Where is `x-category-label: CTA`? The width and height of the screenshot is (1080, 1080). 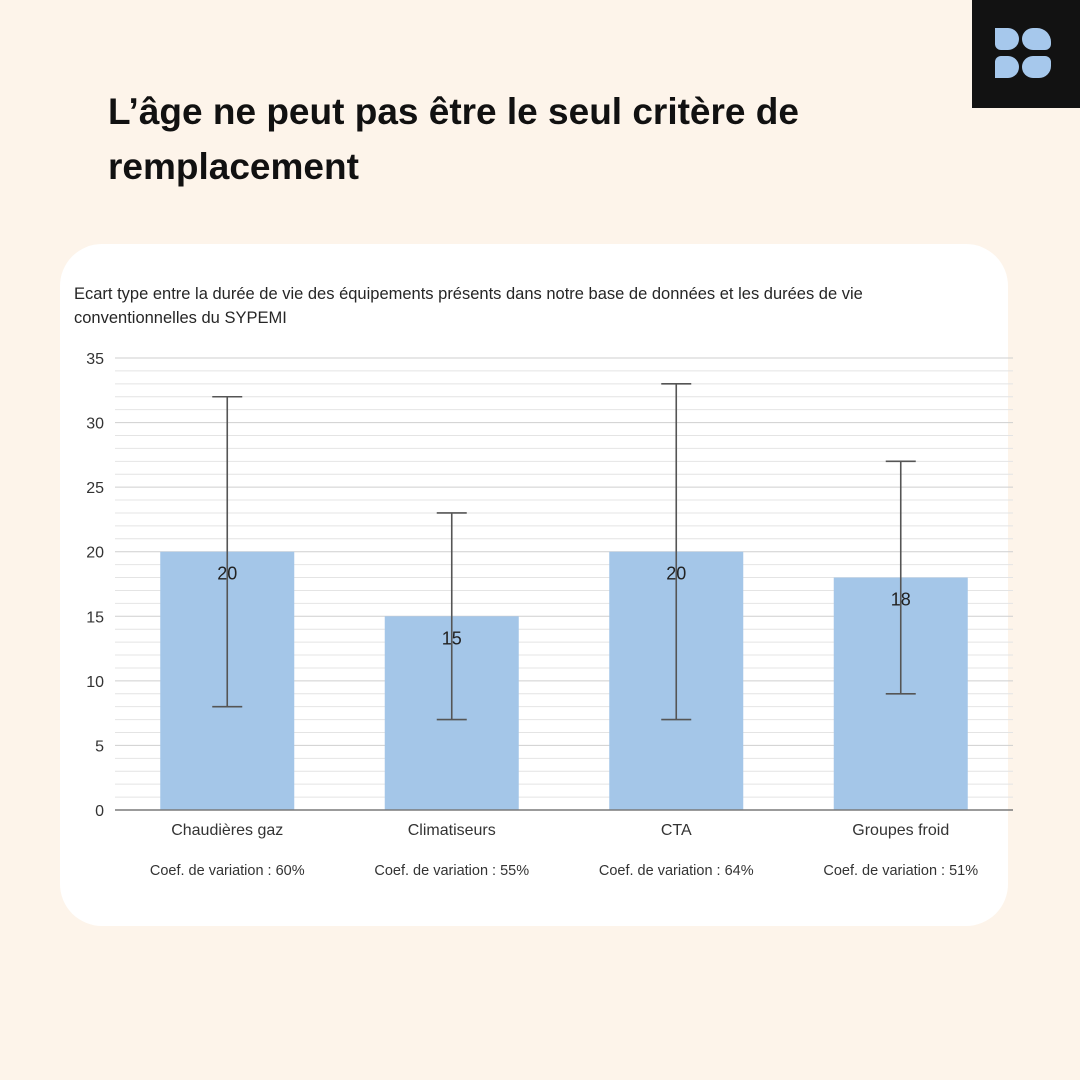 x-category-label: CTA is located at coordinates (676, 830).